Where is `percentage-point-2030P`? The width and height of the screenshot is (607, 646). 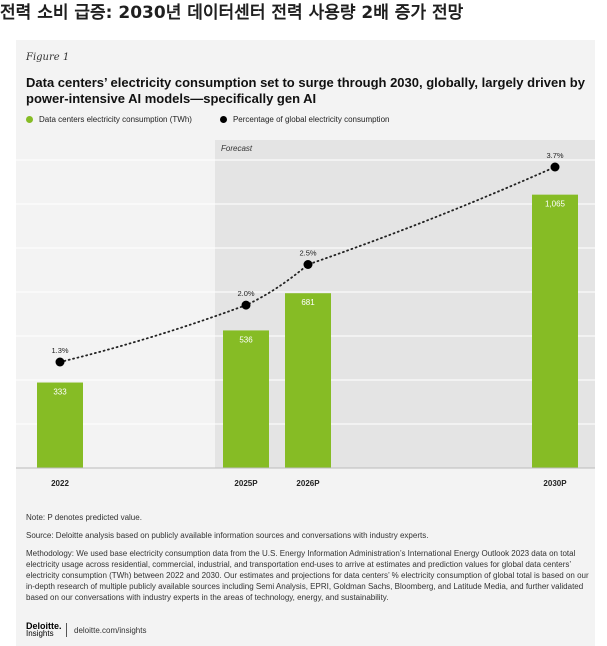
percentage-point-2030P is located at coordinates (555, 167).